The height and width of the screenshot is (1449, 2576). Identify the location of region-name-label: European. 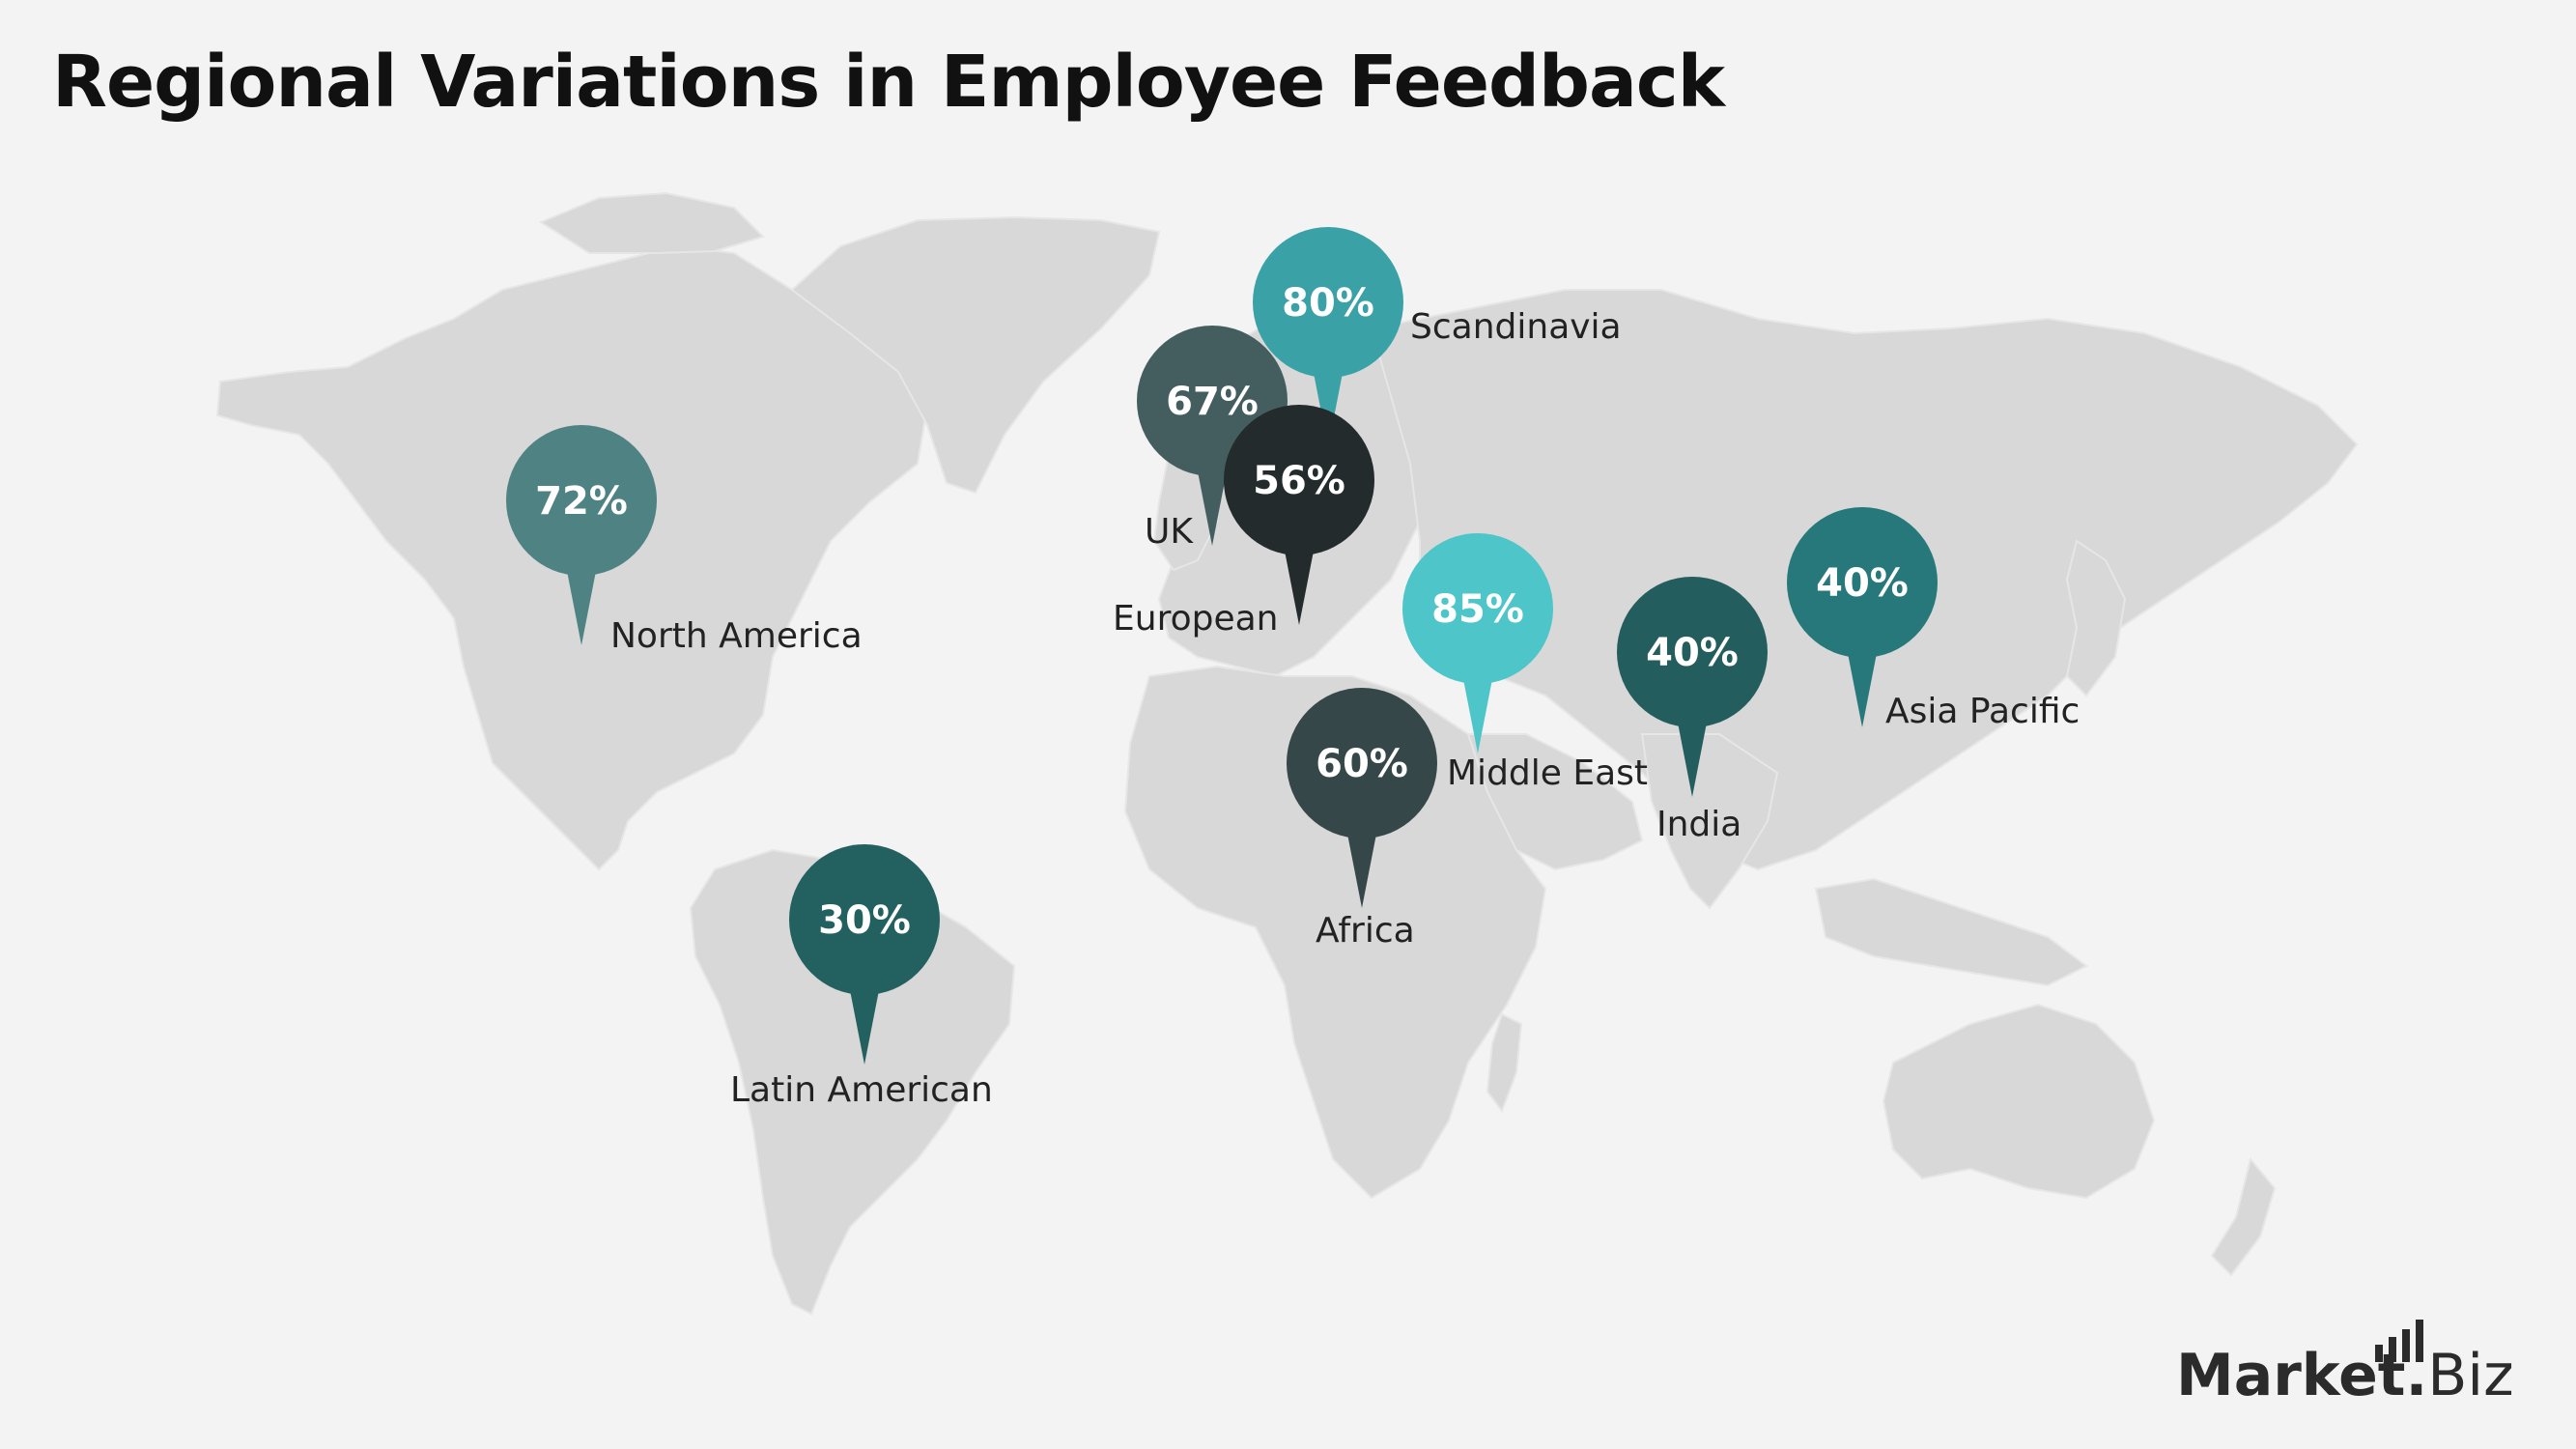
(1195, 619).